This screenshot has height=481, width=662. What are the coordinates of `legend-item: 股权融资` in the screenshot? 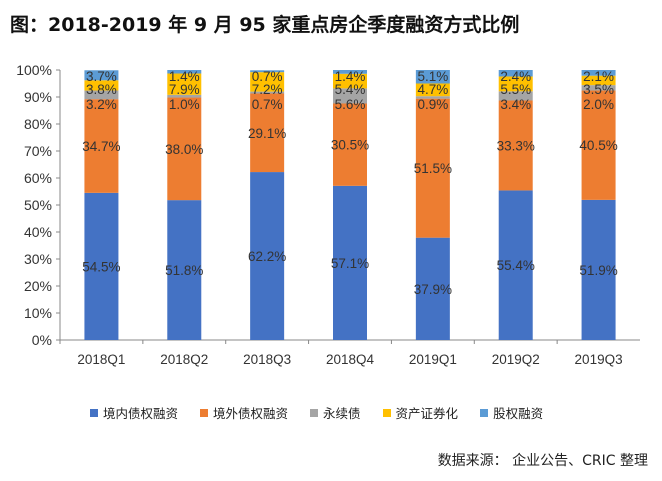 It's located at (511, 412).